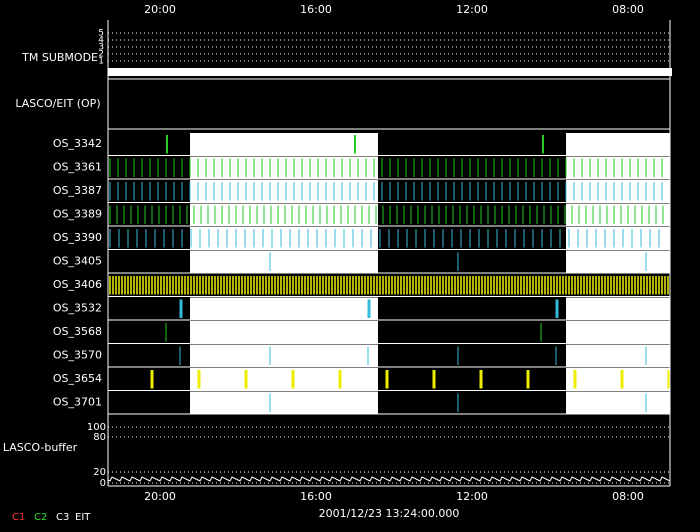  What do you see at coordinates (628, 496) in the screenshot?
I see `time-label-bottom: 08:00` at bounding box center [628, 496].